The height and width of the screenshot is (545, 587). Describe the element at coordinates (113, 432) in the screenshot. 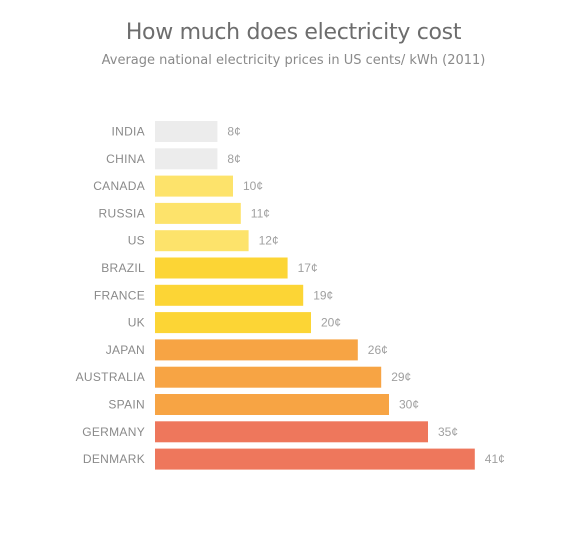

I see `category-label: GERMANY` at that location.